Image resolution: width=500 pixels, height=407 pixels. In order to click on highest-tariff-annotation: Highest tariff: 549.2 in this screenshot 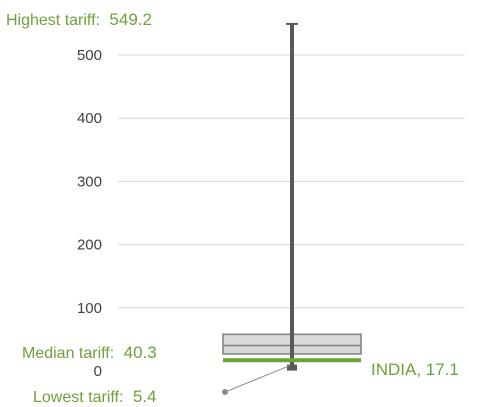, I will do `click(79, 19)`.